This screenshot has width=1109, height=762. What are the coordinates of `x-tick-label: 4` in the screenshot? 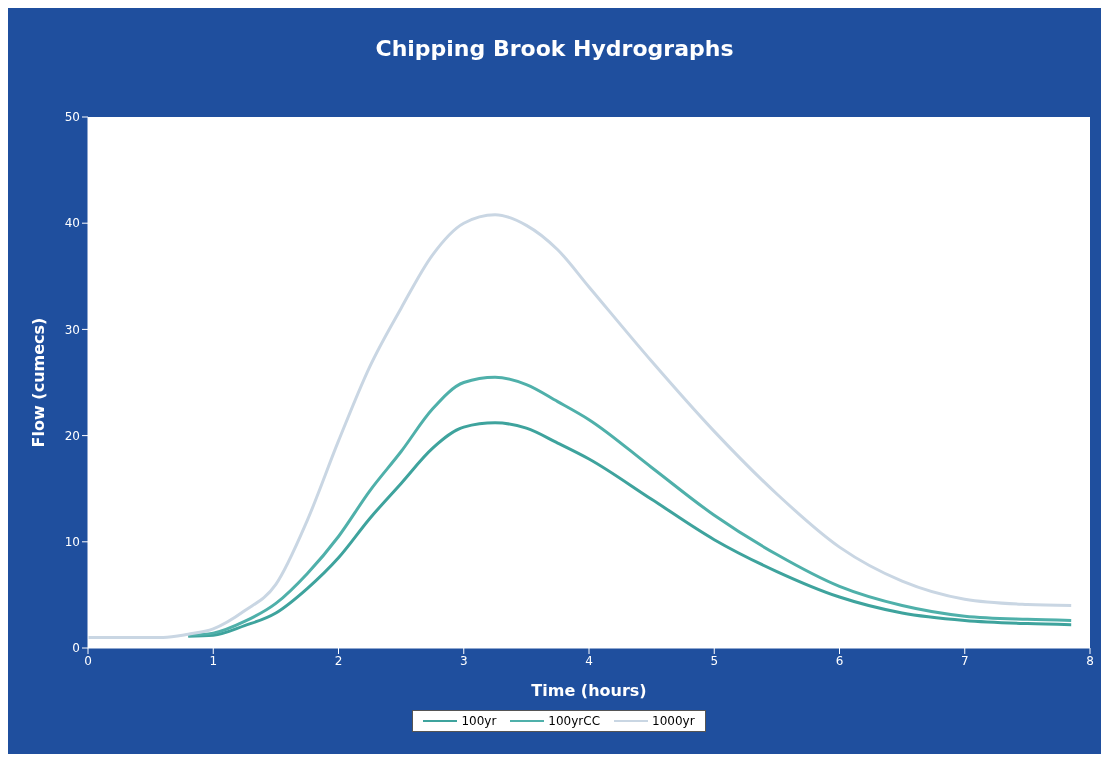 It's located at (589, 660).